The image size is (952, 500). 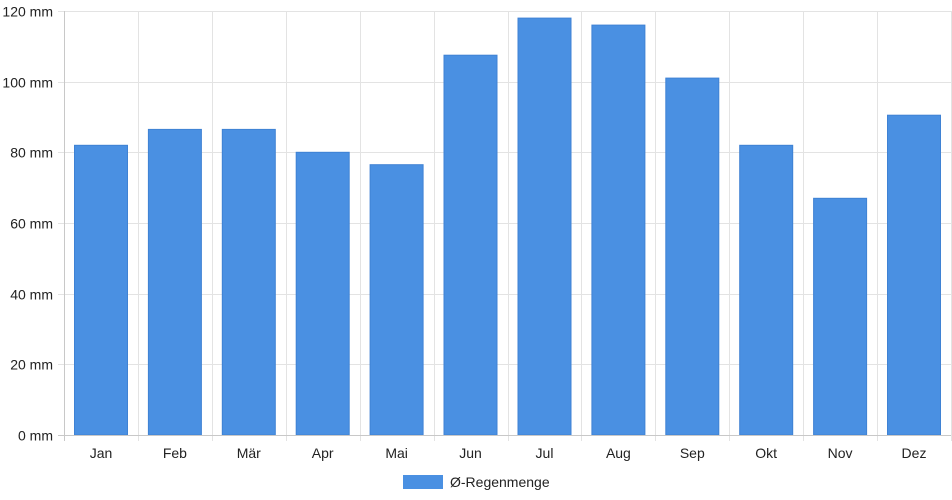 What do you see at coordinates (175, 453) in the screenshot?
I see `x-tick-label: Feb` at bounding box center [175, 453].